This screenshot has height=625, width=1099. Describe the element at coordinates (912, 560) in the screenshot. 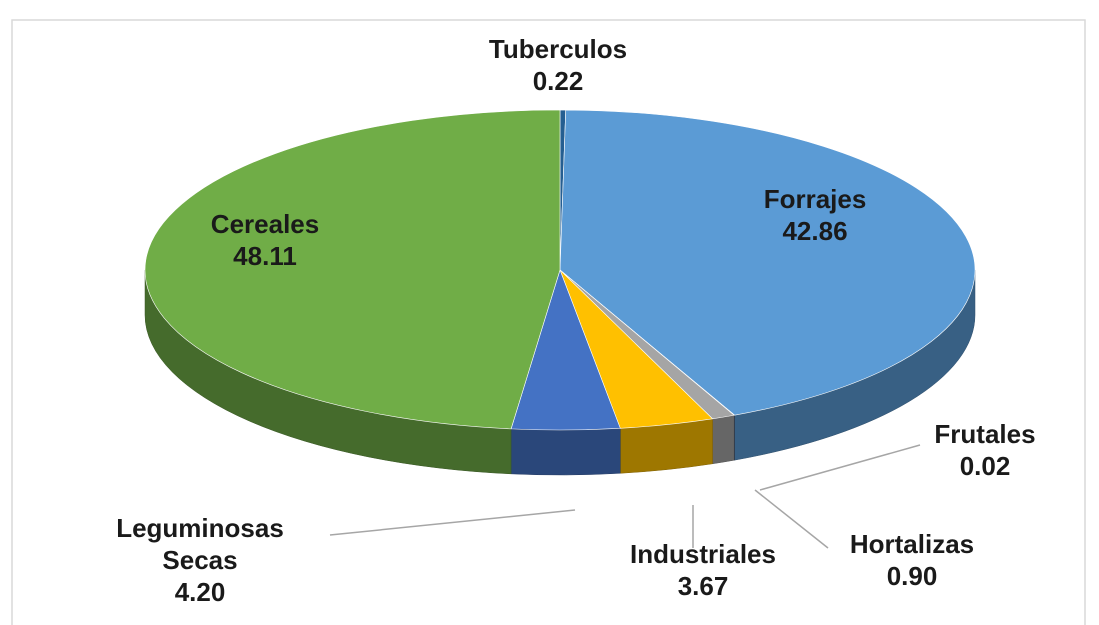

I see `data-label: Hortalizas 0.90` at that location.